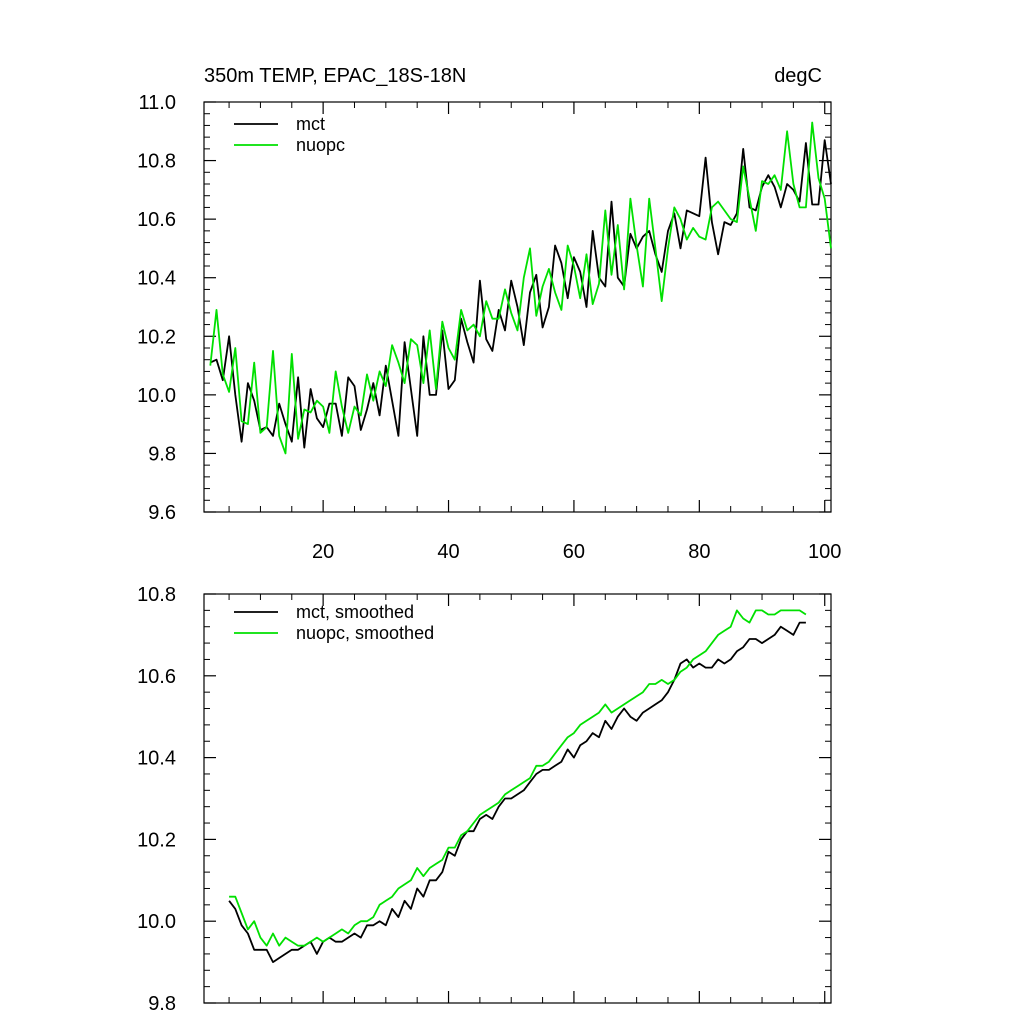  Describe the element at coordinates (320, 145) in the screenshot. I see `top-legend-label: nuopc` at that location.